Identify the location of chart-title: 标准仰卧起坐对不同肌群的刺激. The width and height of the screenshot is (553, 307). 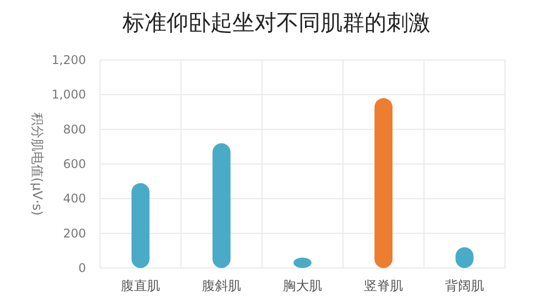
(276, 23).